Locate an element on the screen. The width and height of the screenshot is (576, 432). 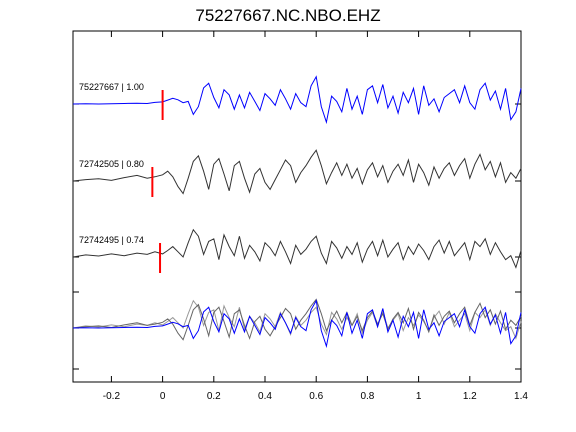
x-tick-label: 1.2 is located at coordinates (470, 396).